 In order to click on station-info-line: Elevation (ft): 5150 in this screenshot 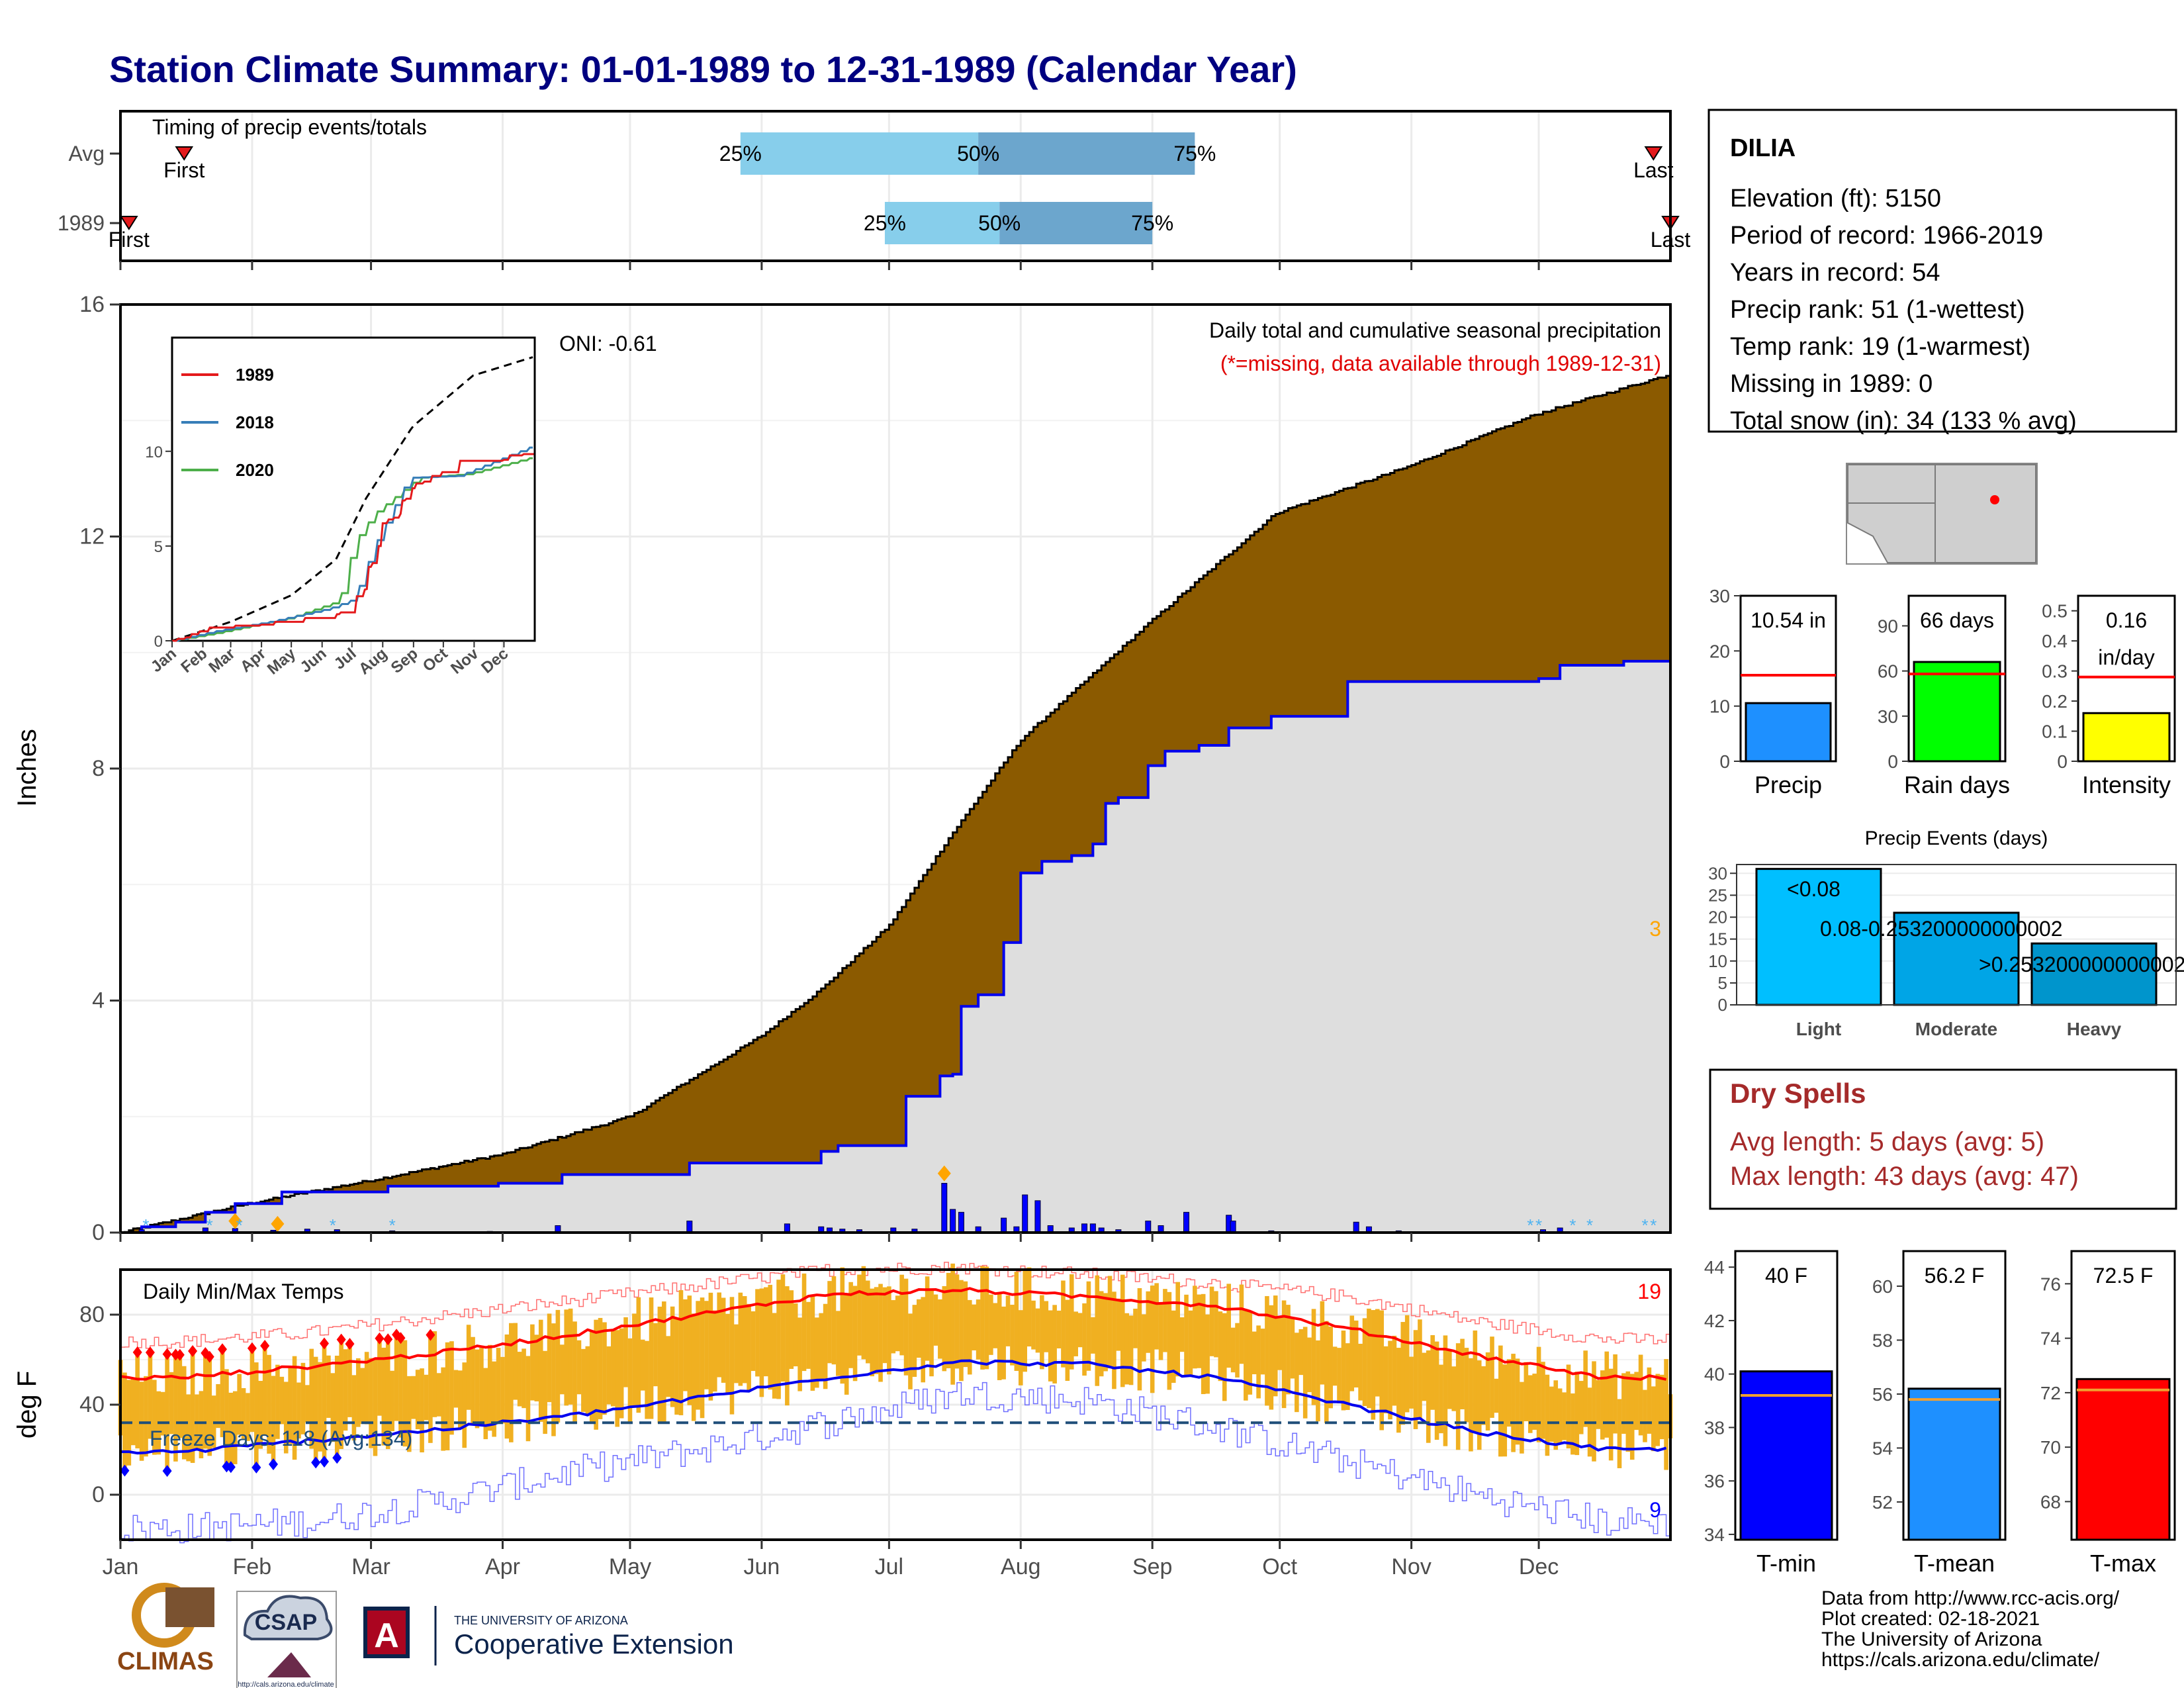, I will do `click(1835, 198)`.